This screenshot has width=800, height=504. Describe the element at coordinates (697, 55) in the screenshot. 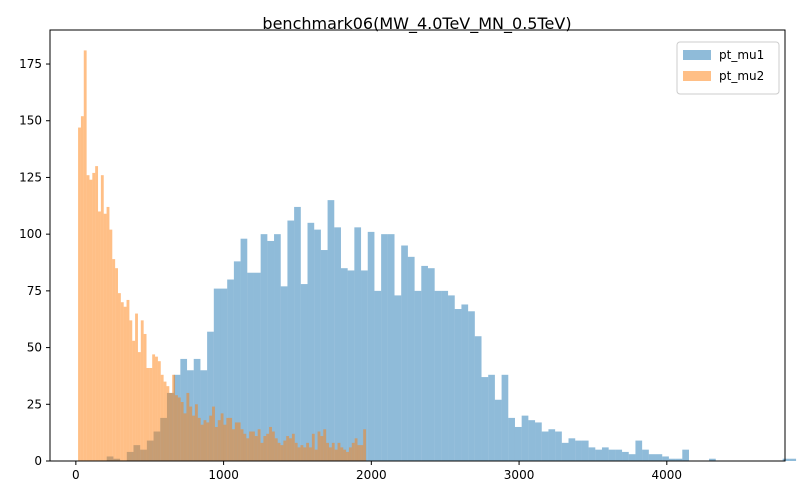

I see `legend-swatch-pt_mu1` at that location.